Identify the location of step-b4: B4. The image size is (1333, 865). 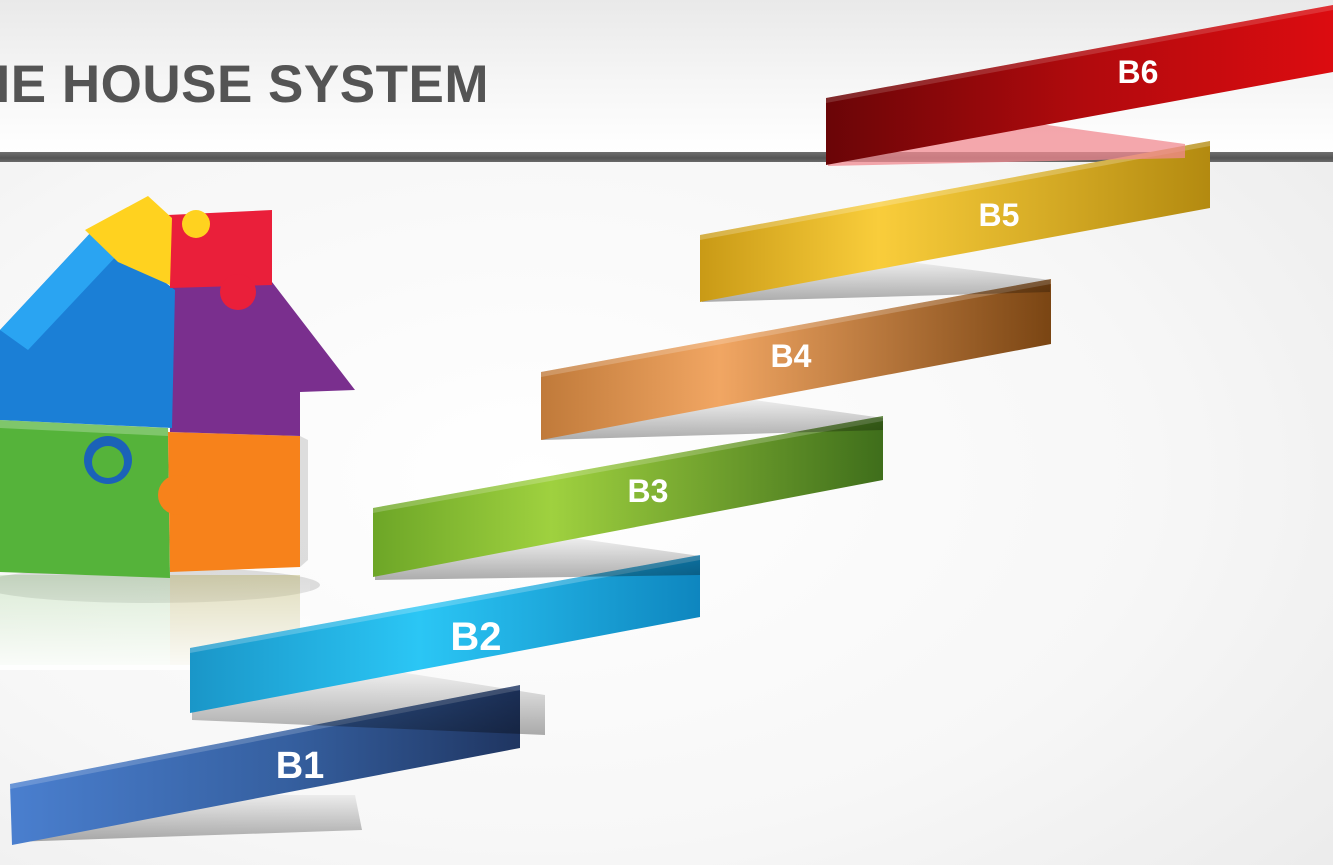
(796, 359).